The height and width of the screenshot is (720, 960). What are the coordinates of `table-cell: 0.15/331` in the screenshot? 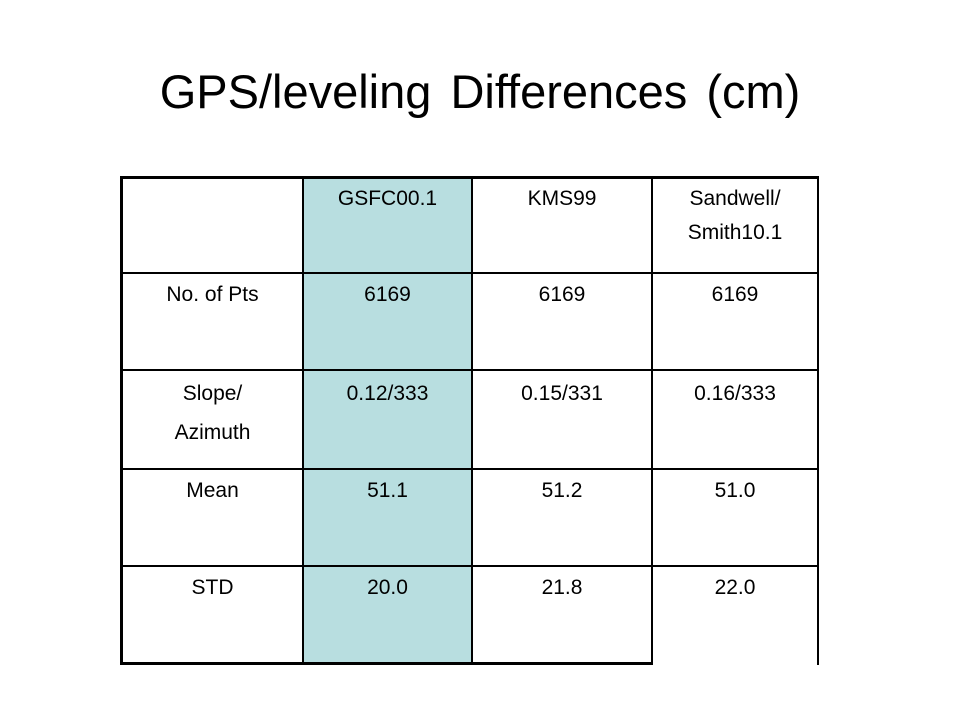 It's located at (562, 421).